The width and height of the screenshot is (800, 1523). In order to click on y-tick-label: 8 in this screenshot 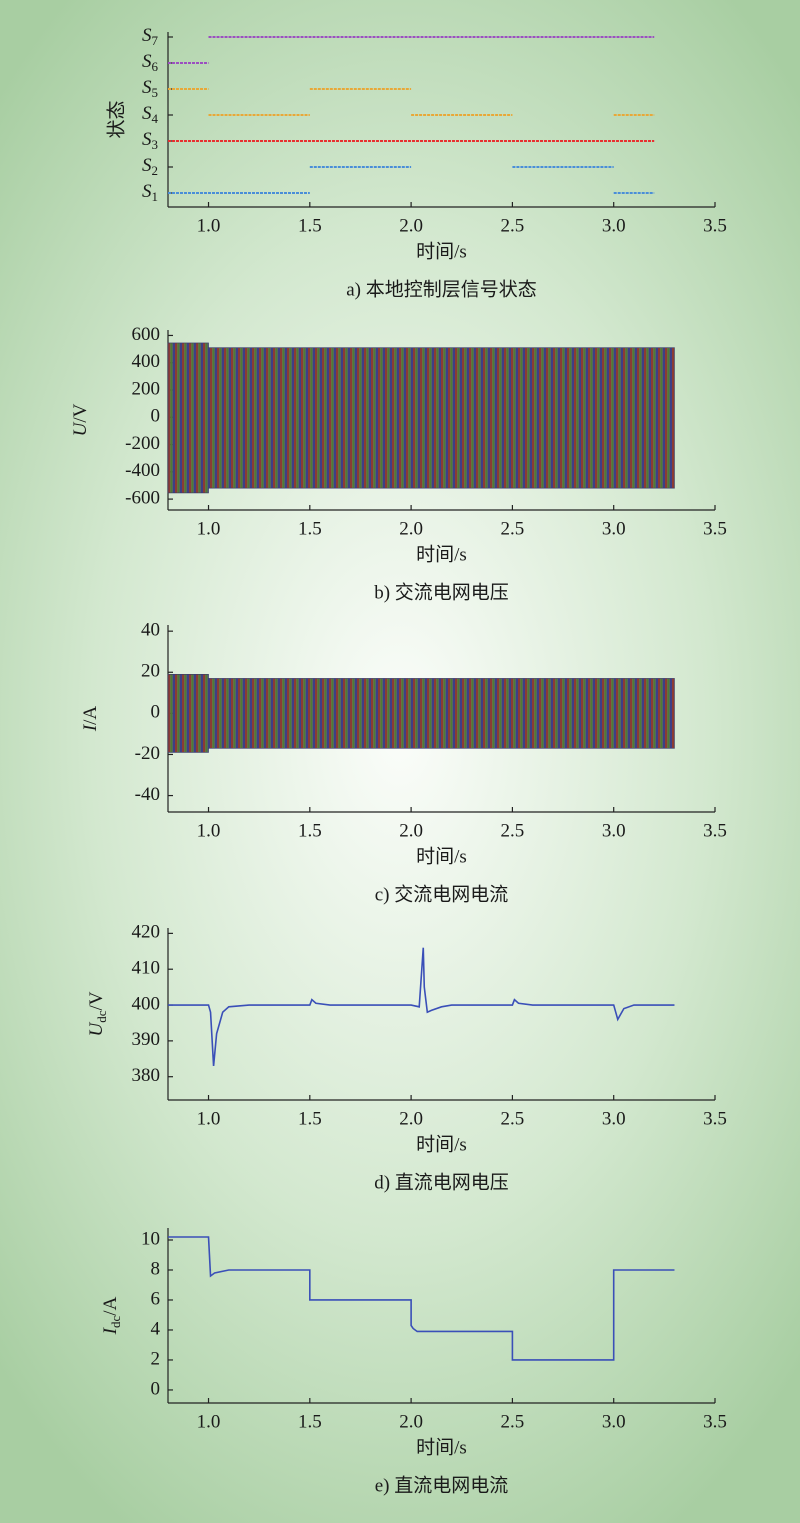, I will do `click(156, 1268)`.